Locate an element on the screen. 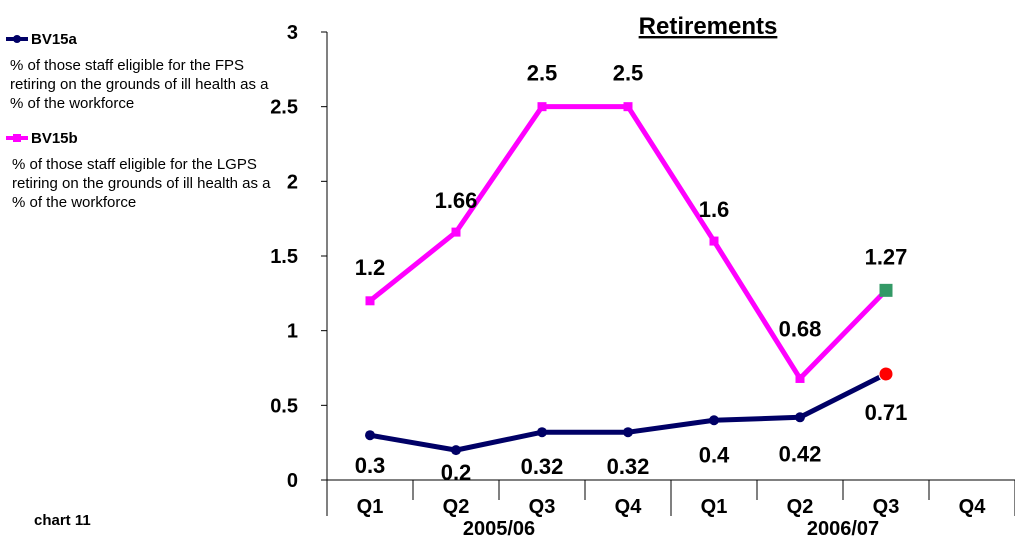 Image resolution: width=1015 pixels, height=540 pixels. data-label: 1.6 is located at coordinates (714, 209).